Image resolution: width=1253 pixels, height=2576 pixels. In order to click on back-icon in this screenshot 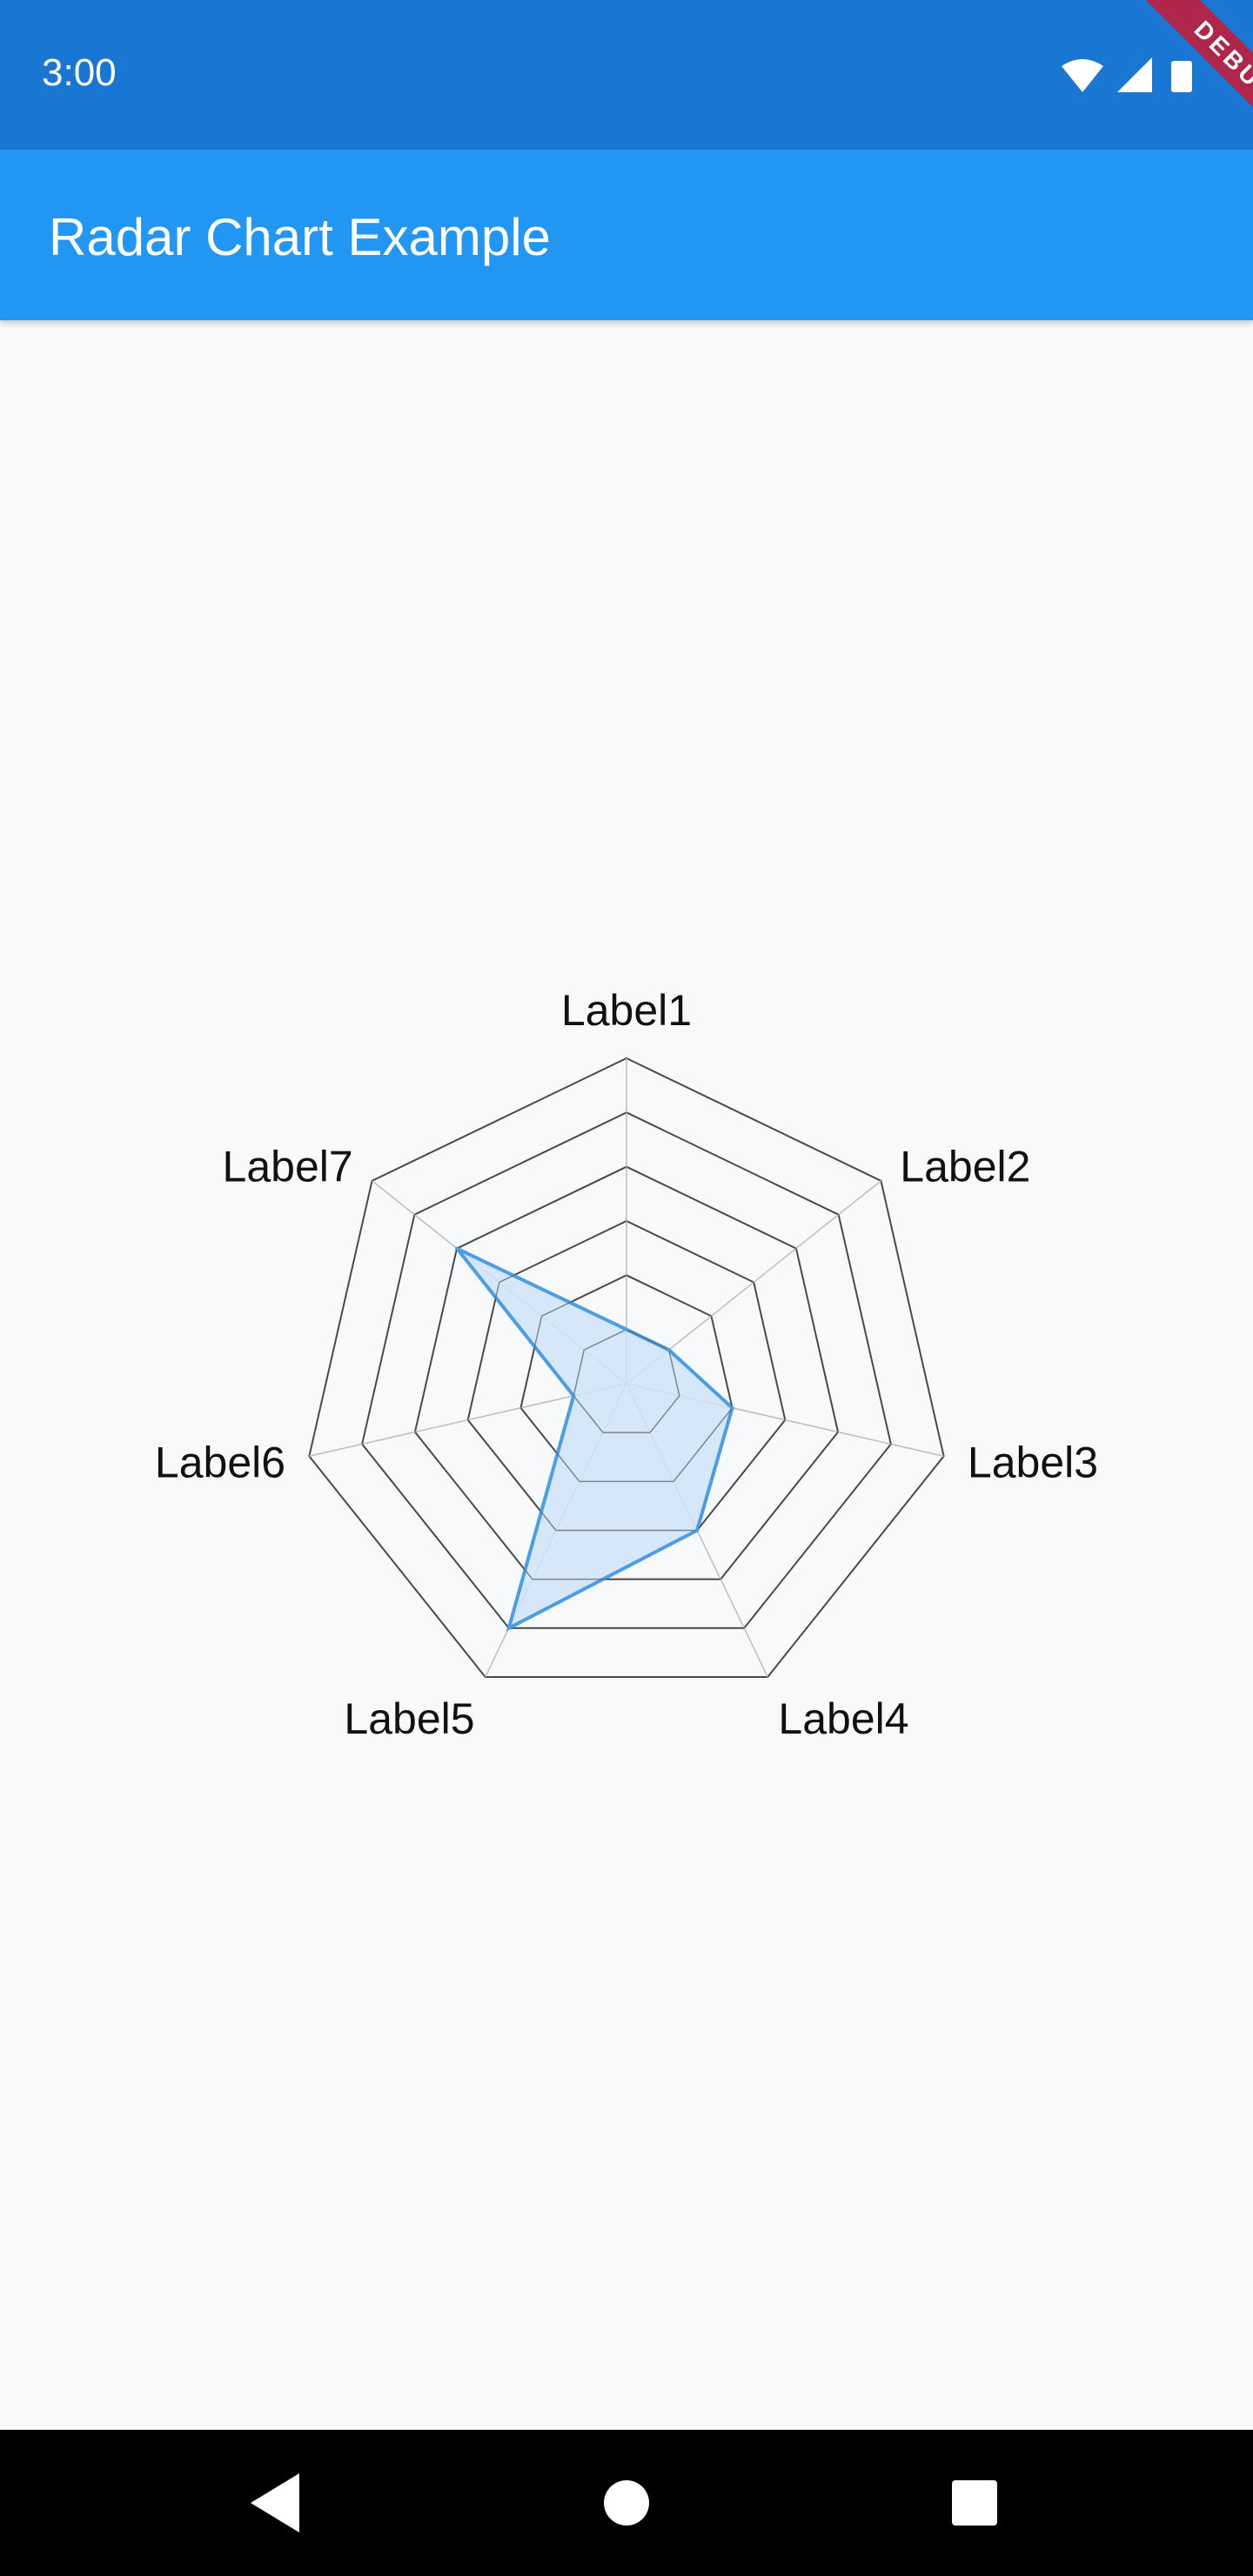, I will do `click(276, 2503)`.